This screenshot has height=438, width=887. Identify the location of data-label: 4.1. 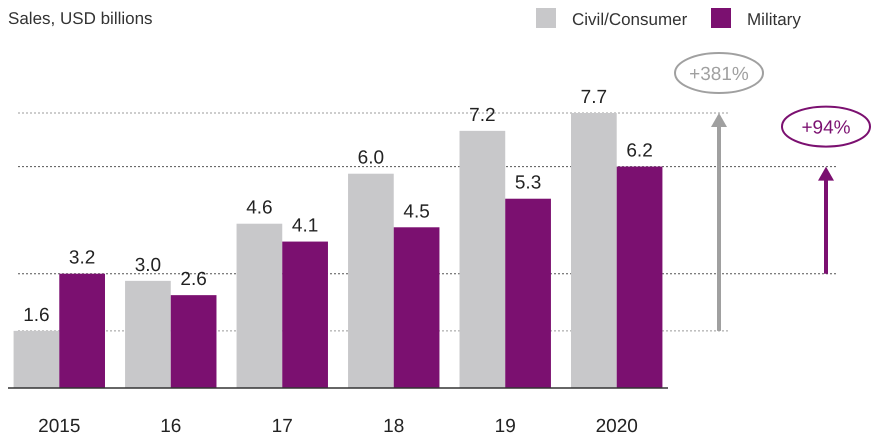
(305, 226).